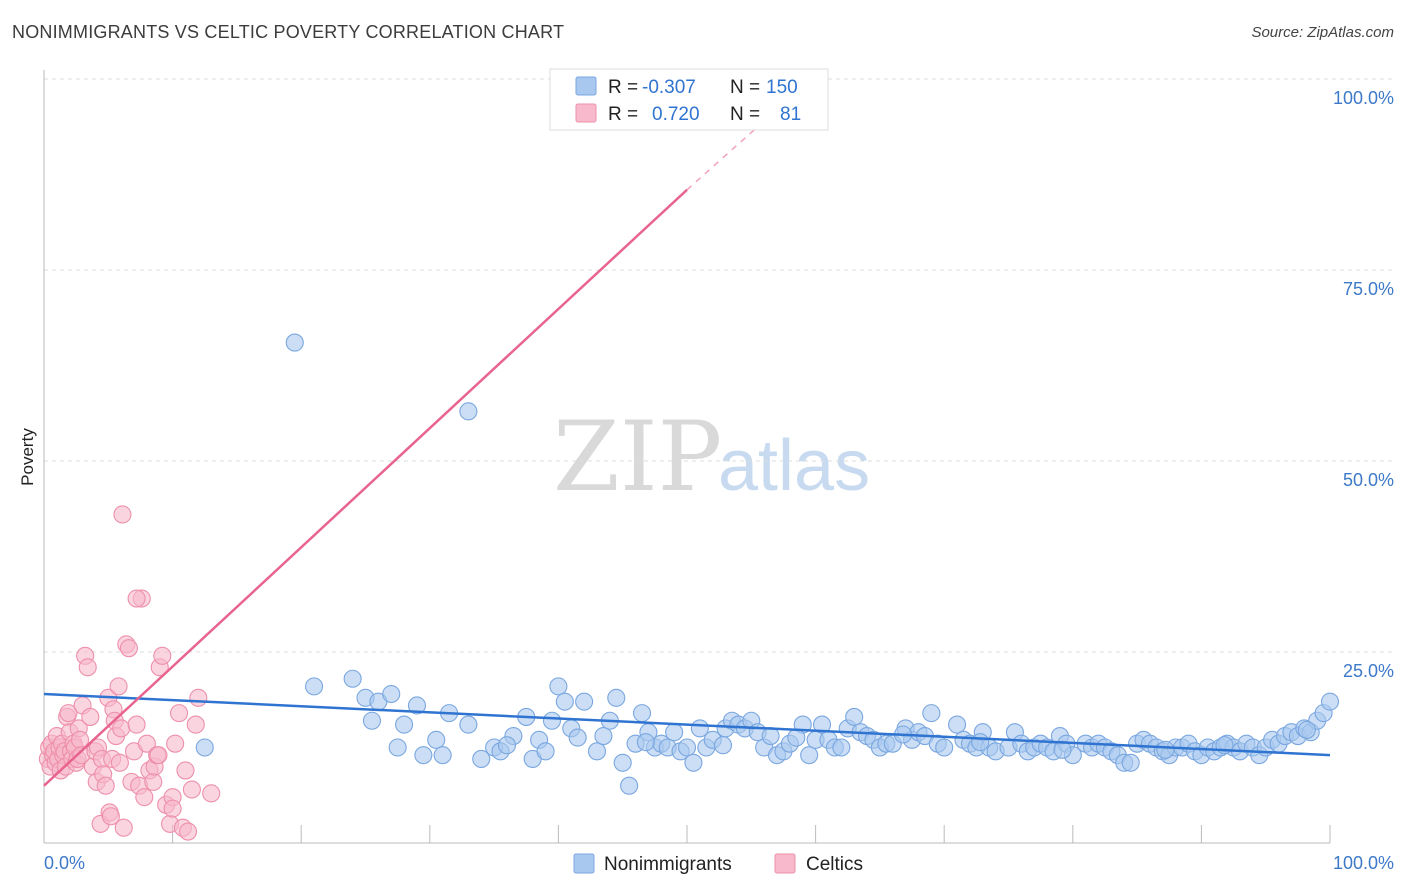  Describe the element at coordinates (676, 114) in the screenshot. I see `legend-r-value-2: 0.720` at that location.